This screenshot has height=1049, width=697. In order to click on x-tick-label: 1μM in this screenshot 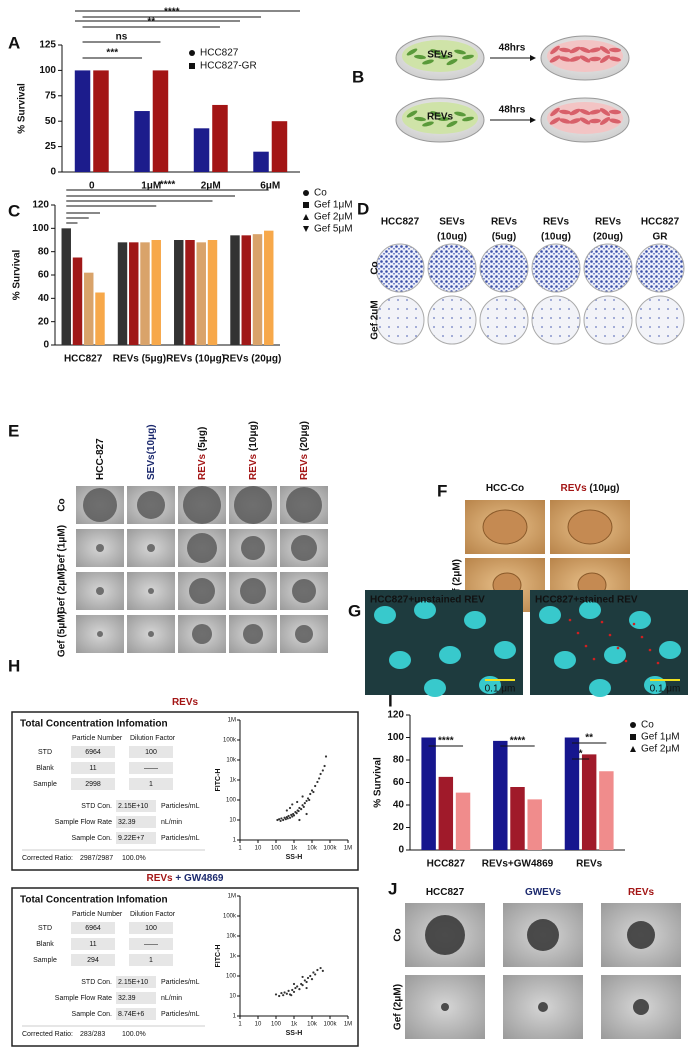, I will do `click(151, 186)`.